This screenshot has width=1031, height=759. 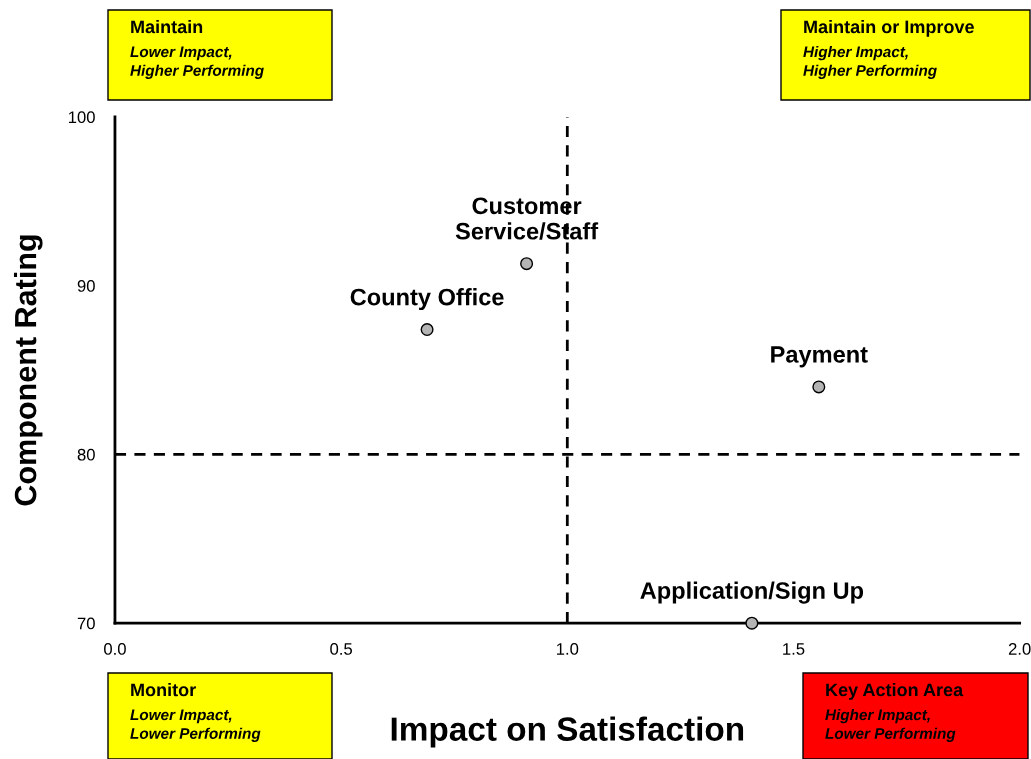 I want to click on annotation: Application/Sign Up, so click(x=752, y=592).